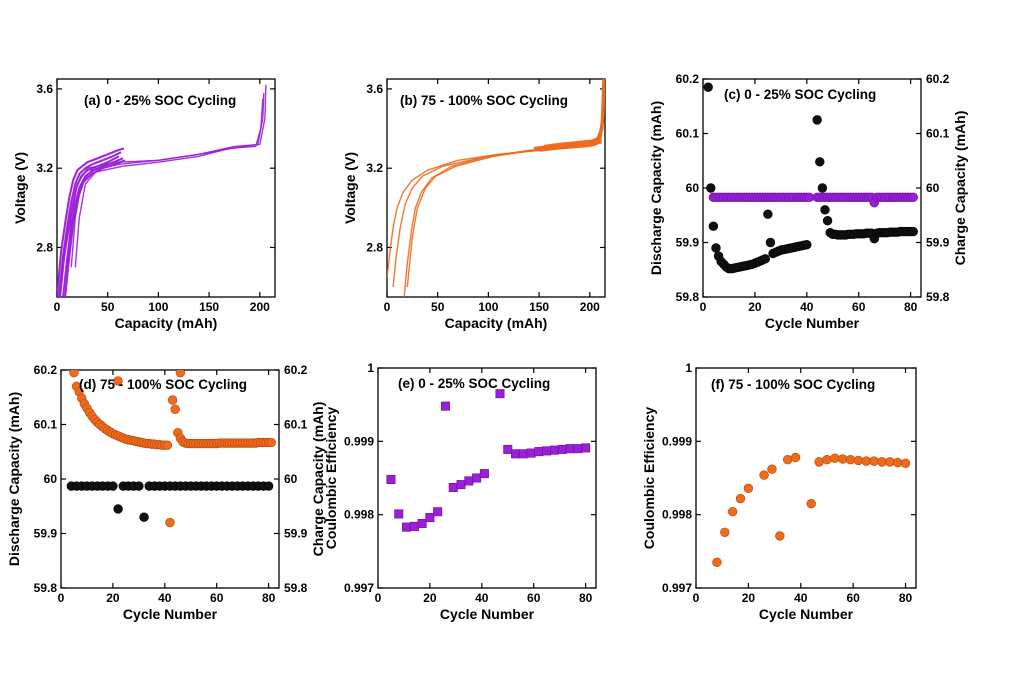  What do you see at coordinates (318, 479) in the screenshot?
I see `y2-axis-label: Charge Capacity (mAh)` at bounding box center [318, 479].